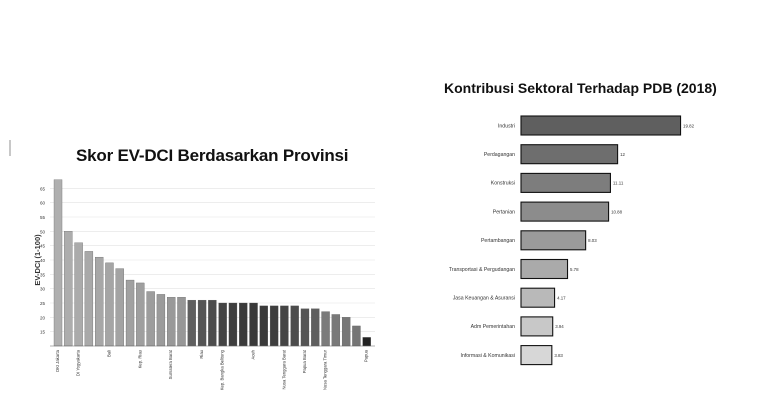  Describe the element at coordinates (304, 361) in the screenshot. I see `x-tick-label: Papua Barat` at that location.